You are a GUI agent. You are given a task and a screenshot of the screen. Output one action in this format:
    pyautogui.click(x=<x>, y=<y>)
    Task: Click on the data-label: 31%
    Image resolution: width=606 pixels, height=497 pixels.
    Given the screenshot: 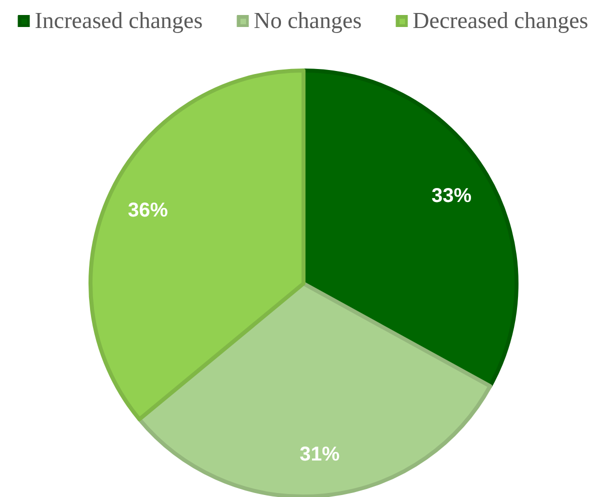 What is the action you would take?
    pyautogui.click(x=320, y=455)
    